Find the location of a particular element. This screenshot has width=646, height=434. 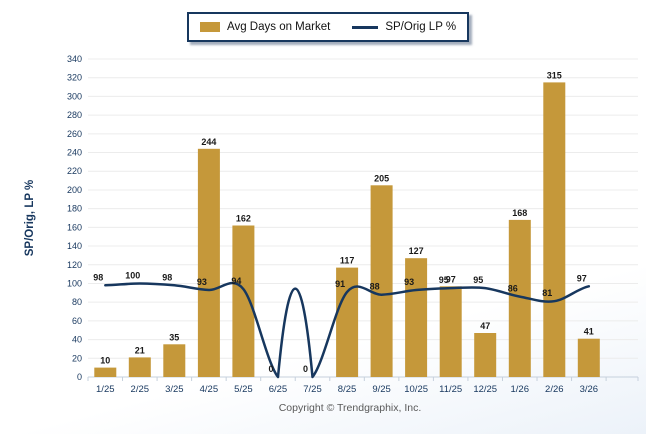

x-axis is located at coordinates (363, 378).